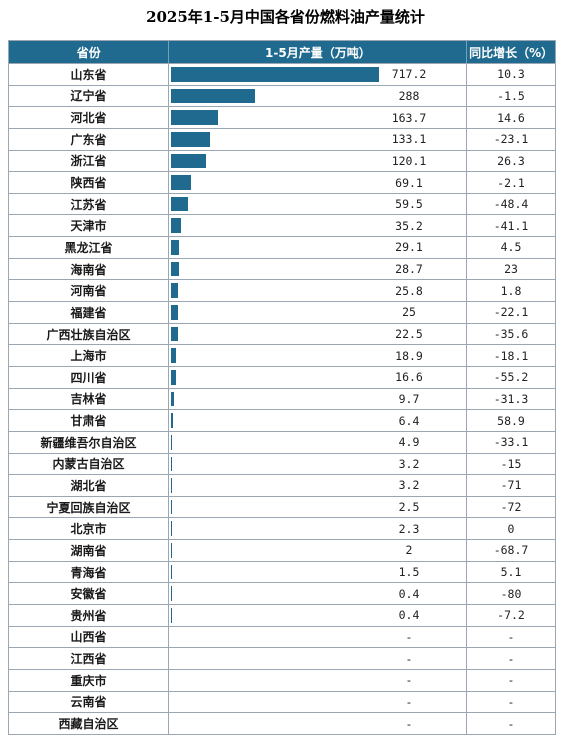 The width and height of the screenshot is (571, 743). What do you see at coordinates (318, 507) in the screenshot?
I see `output-cell: 2.5` at bounding box center [318, 507].